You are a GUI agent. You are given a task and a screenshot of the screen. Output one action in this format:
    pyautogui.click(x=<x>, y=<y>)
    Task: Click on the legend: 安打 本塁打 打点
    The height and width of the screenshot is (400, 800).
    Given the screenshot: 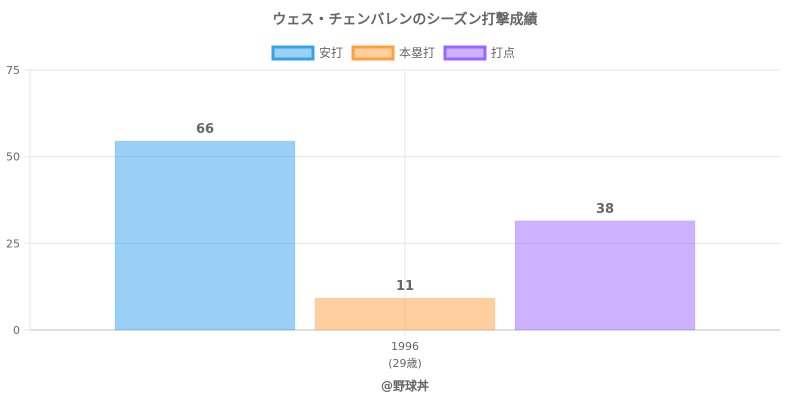 What is the action you would take?
    pyautogui.click(x=393, y=53)
    